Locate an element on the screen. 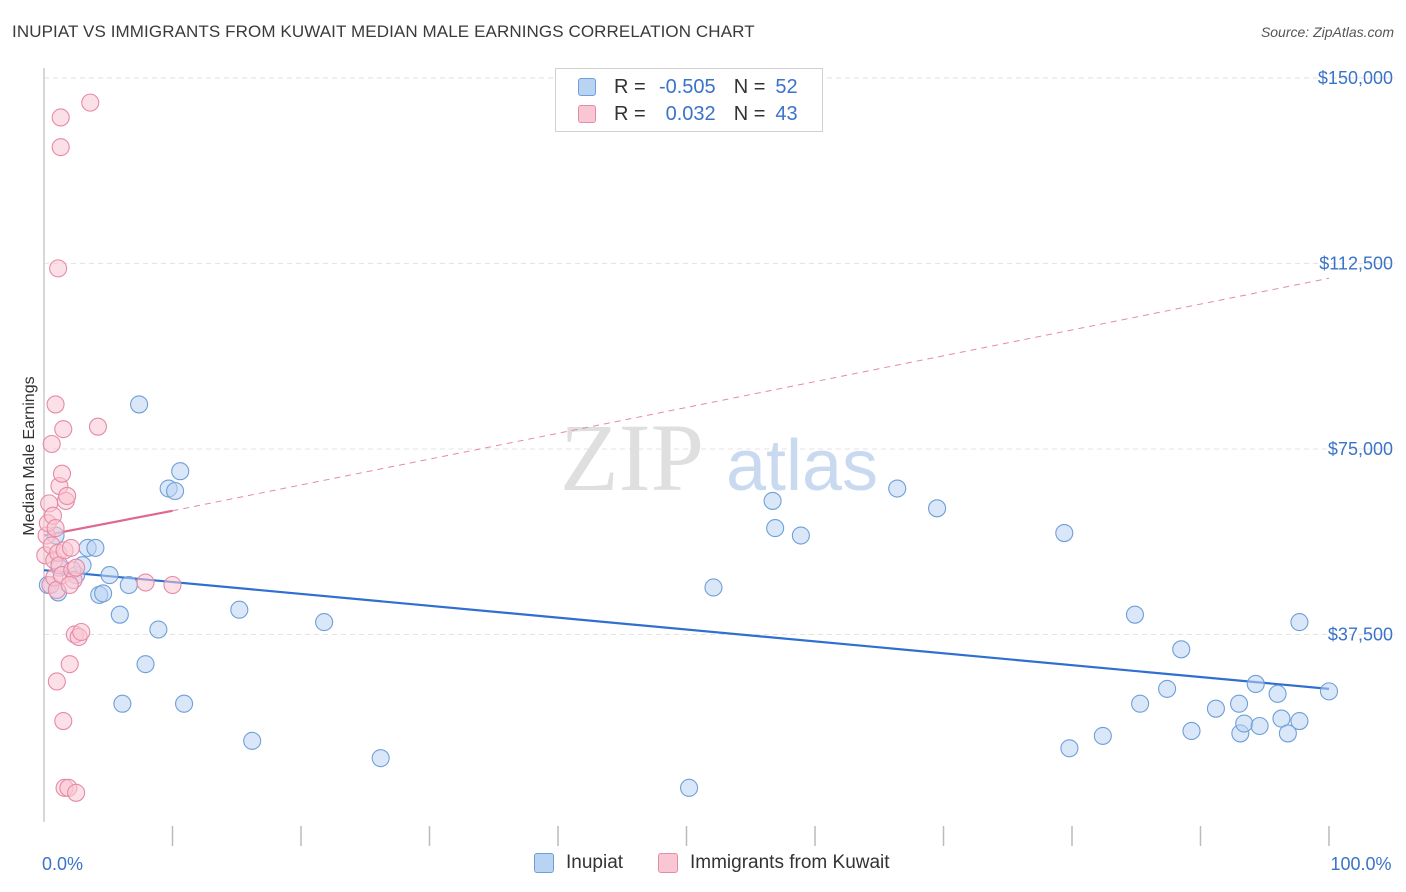  stats-r-value: -0.505 is located at coordinates (687, 86).